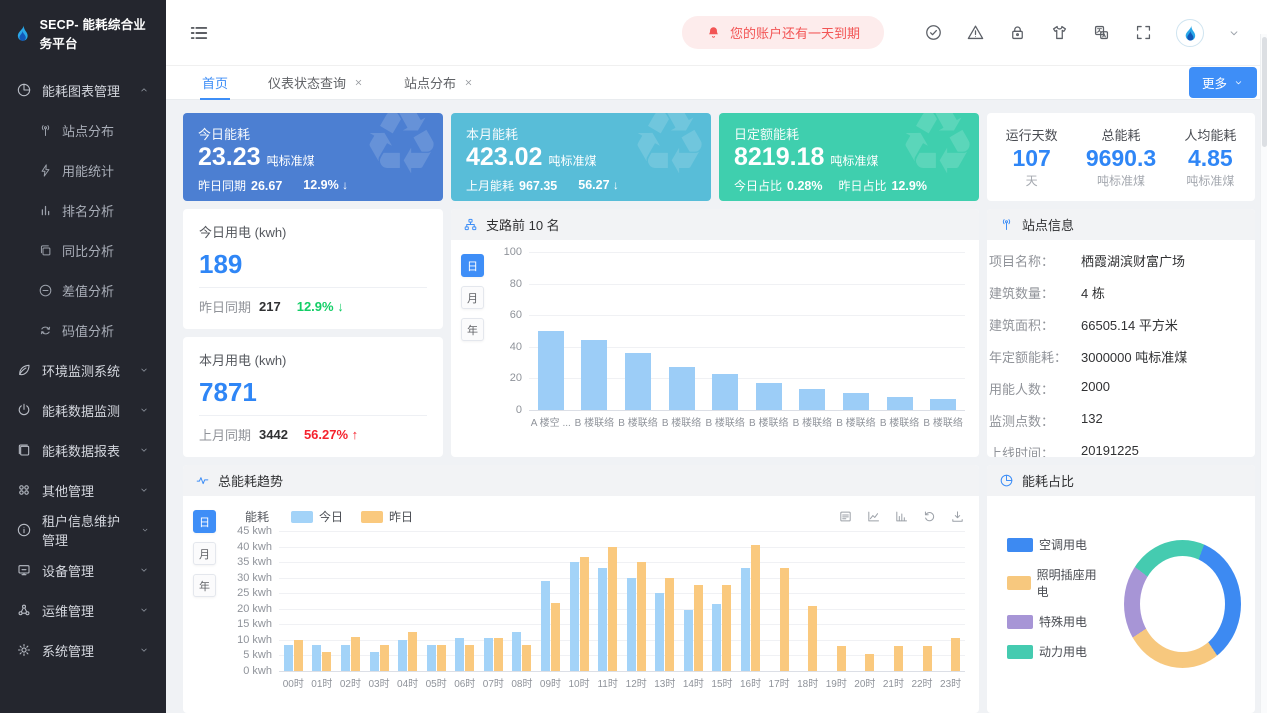  Describe the element at coordinates (1263, 373) in the screenshot. I see `vertical-scrollbar` at that location.